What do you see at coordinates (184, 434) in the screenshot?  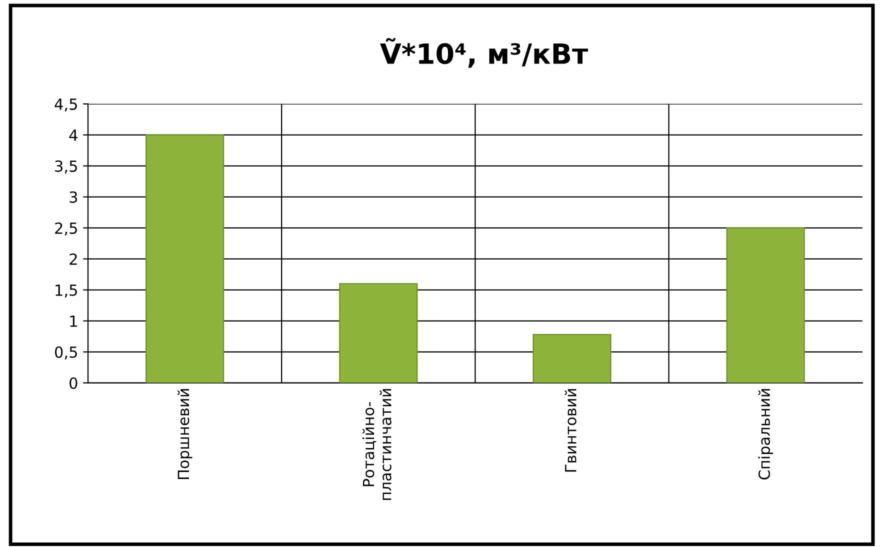 I see `x-tick-label: Поршневий` at bounding box center [184, 434].